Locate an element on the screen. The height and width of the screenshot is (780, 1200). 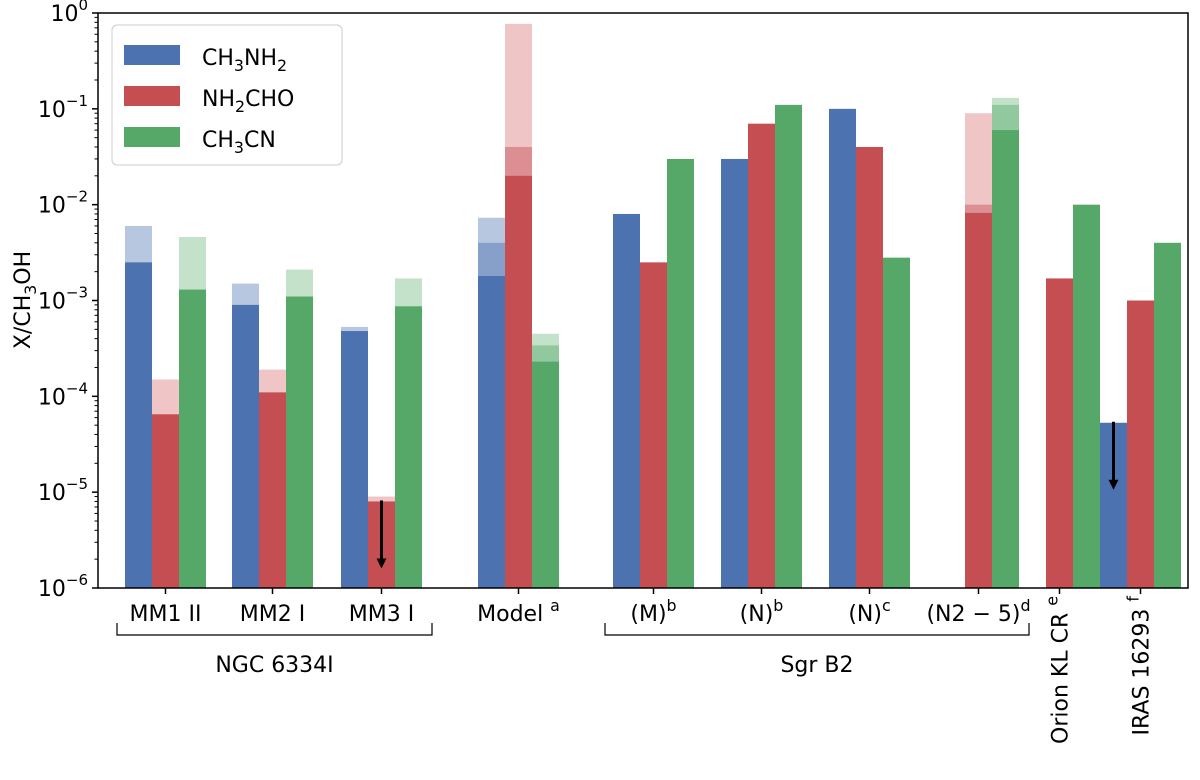
y-axis: 10⁻⁶ 10⁻⁵ 10⁻⁴ 10⁻³ 10⁻² 10⁻¹ 10⁰ is located at coordinates (68, 301).